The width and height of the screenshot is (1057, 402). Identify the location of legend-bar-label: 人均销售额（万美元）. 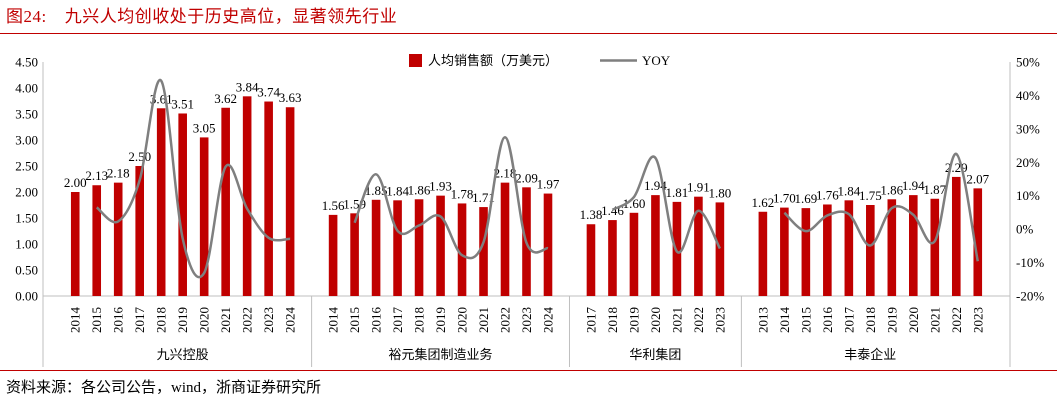
(493, 60).